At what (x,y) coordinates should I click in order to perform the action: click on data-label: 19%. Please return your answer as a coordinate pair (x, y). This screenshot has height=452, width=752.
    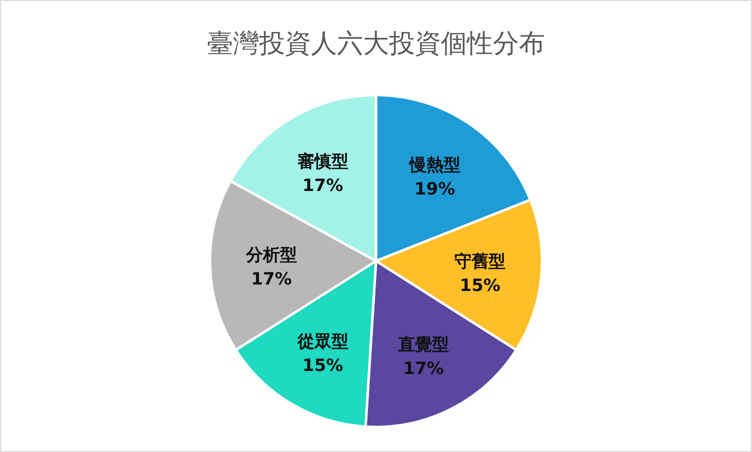
    Looking at the image, I should click on (435, 190).